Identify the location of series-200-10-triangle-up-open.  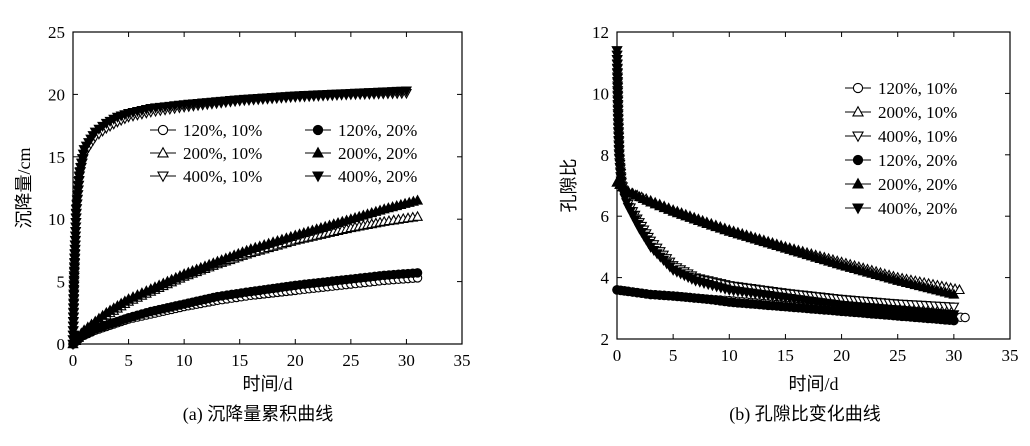
(788, 235).